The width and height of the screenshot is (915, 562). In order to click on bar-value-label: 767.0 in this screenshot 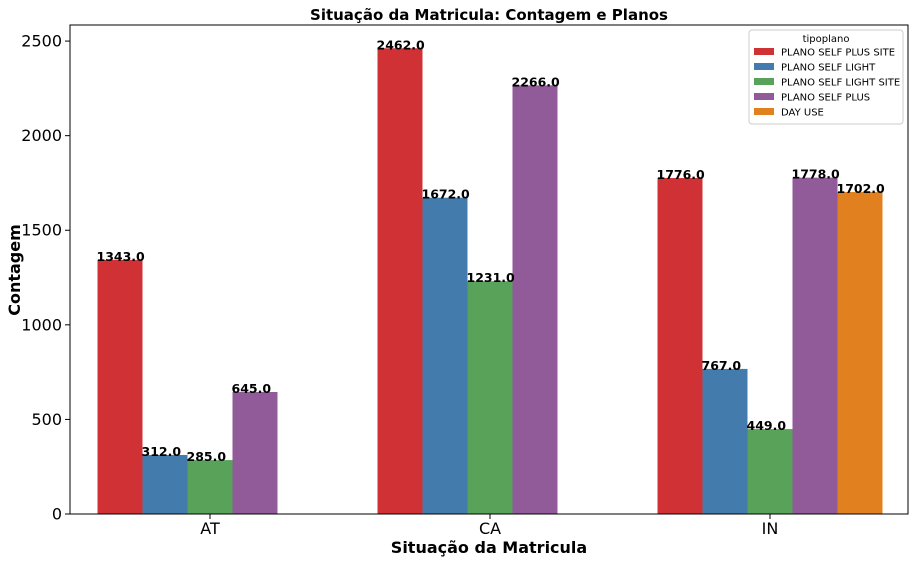, I will do `click(722, 365)`.